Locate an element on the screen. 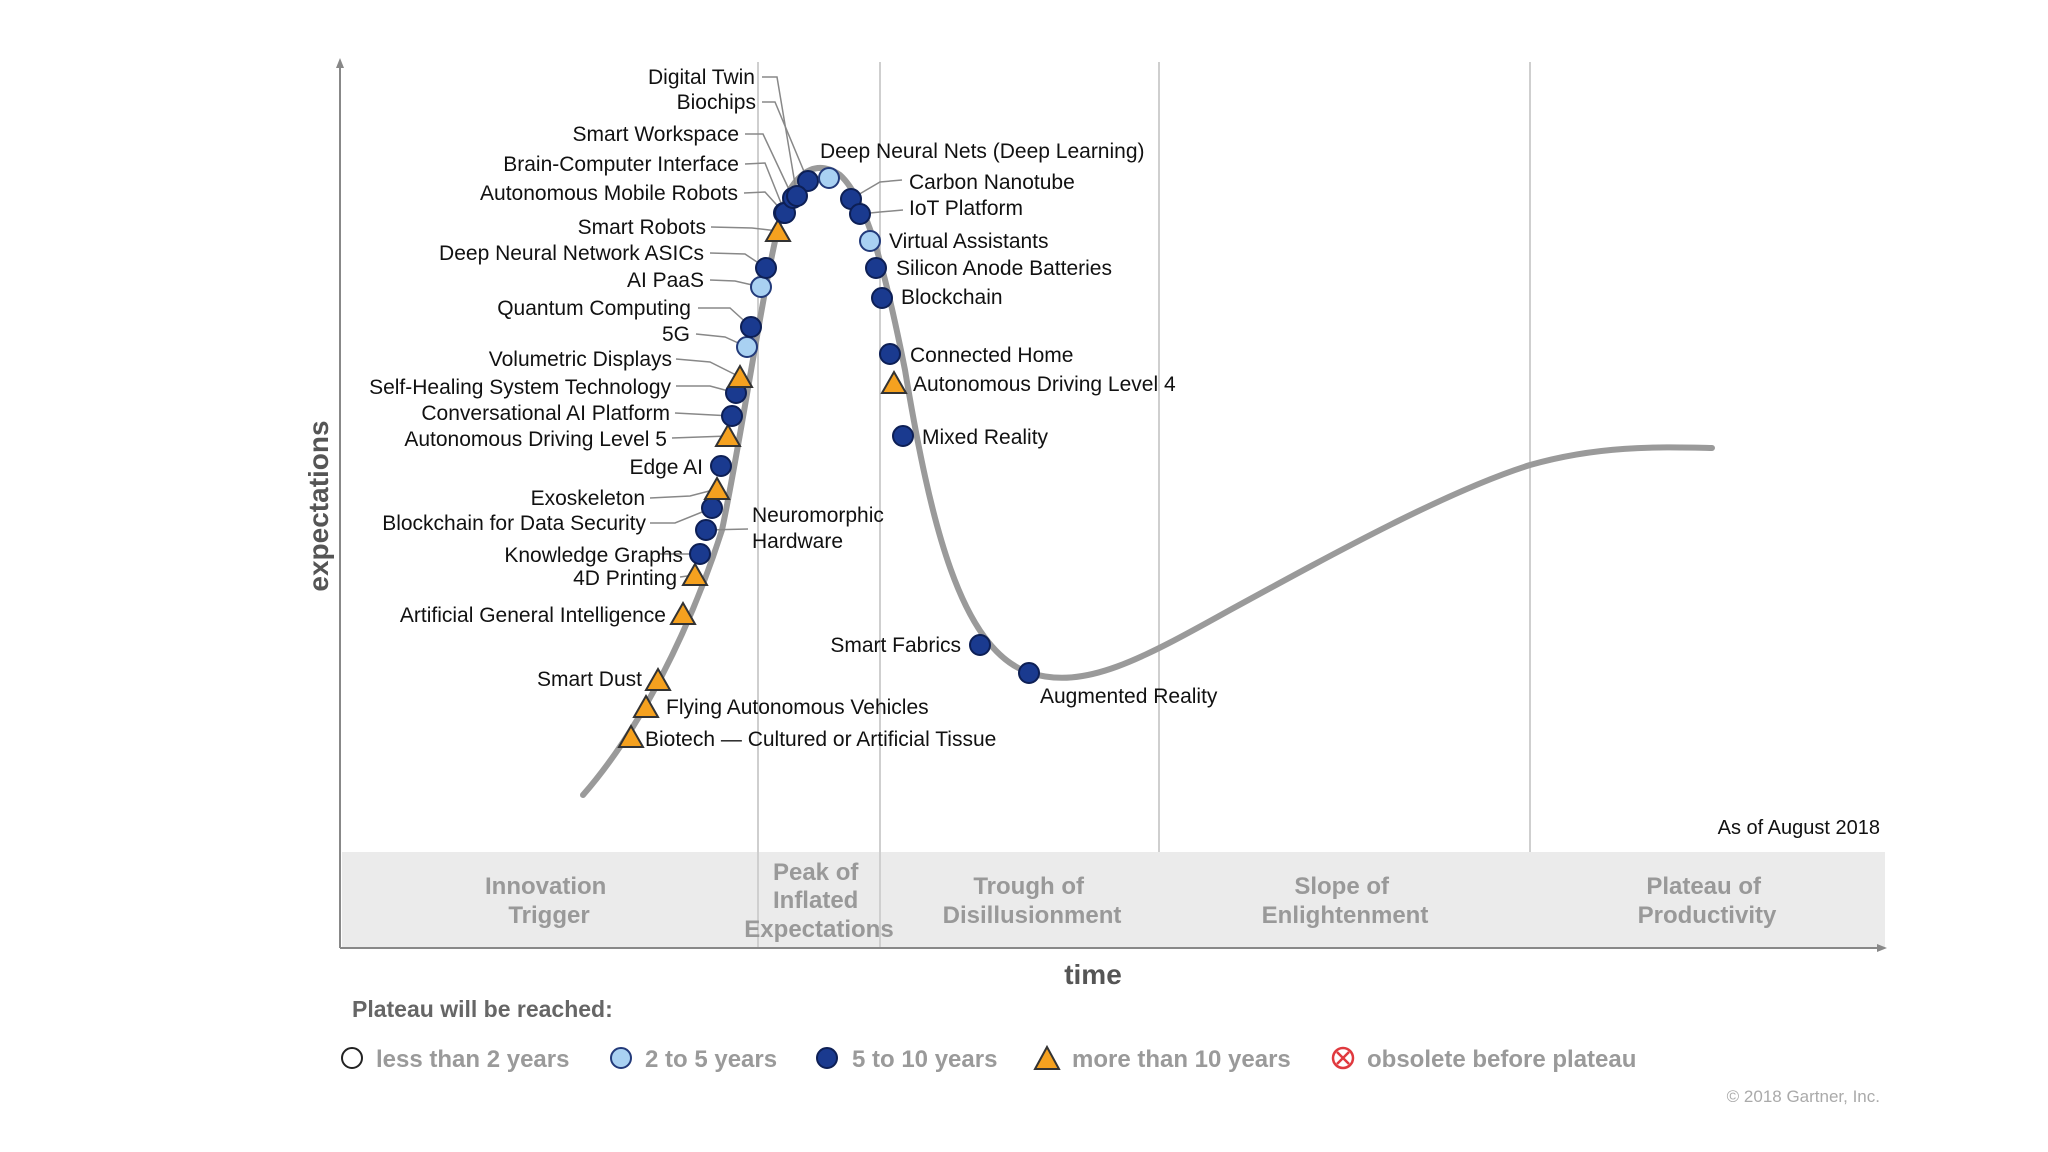  blockchain-for-data-security-dot-marker is located at coordinates (712, 508).